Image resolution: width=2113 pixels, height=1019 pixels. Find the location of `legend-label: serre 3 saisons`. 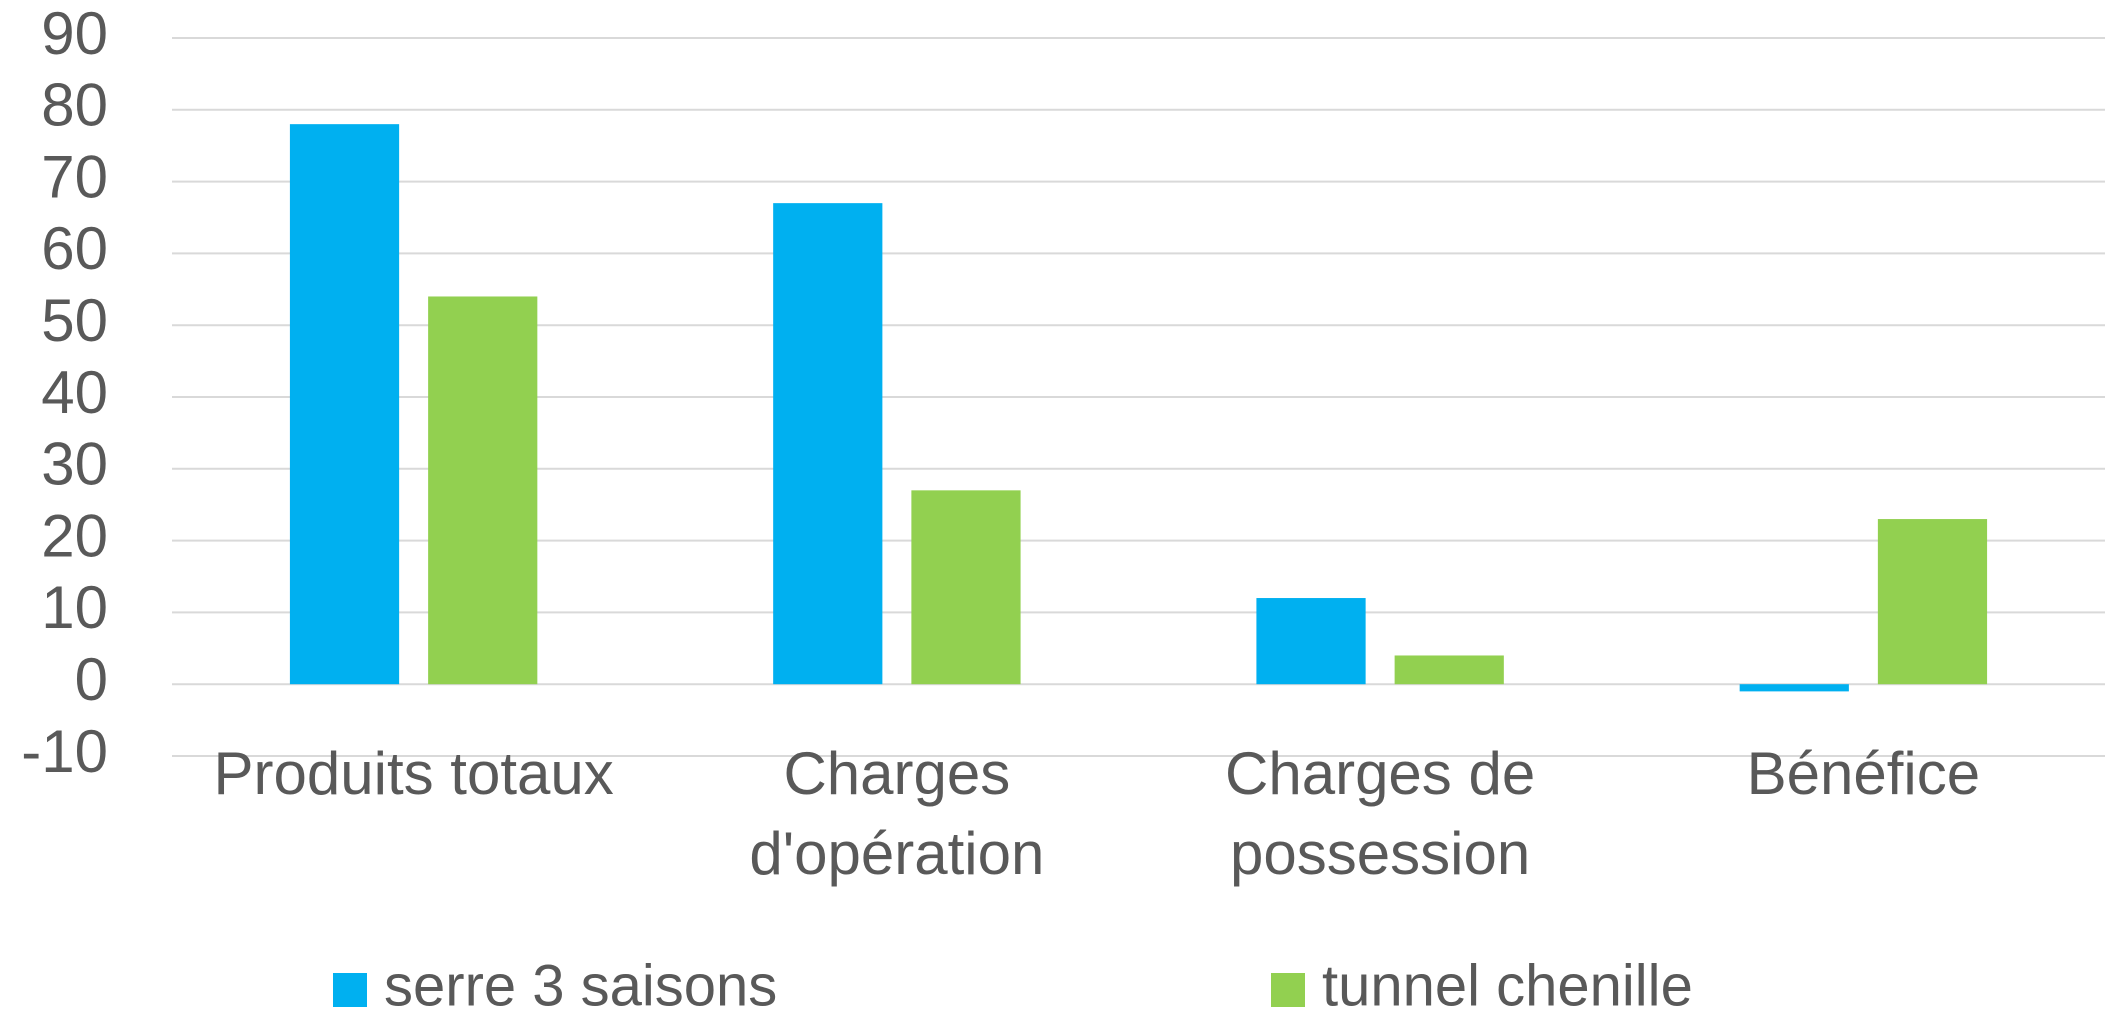

legend-label: serre 3 saisons is located at coordinates (580, 985).